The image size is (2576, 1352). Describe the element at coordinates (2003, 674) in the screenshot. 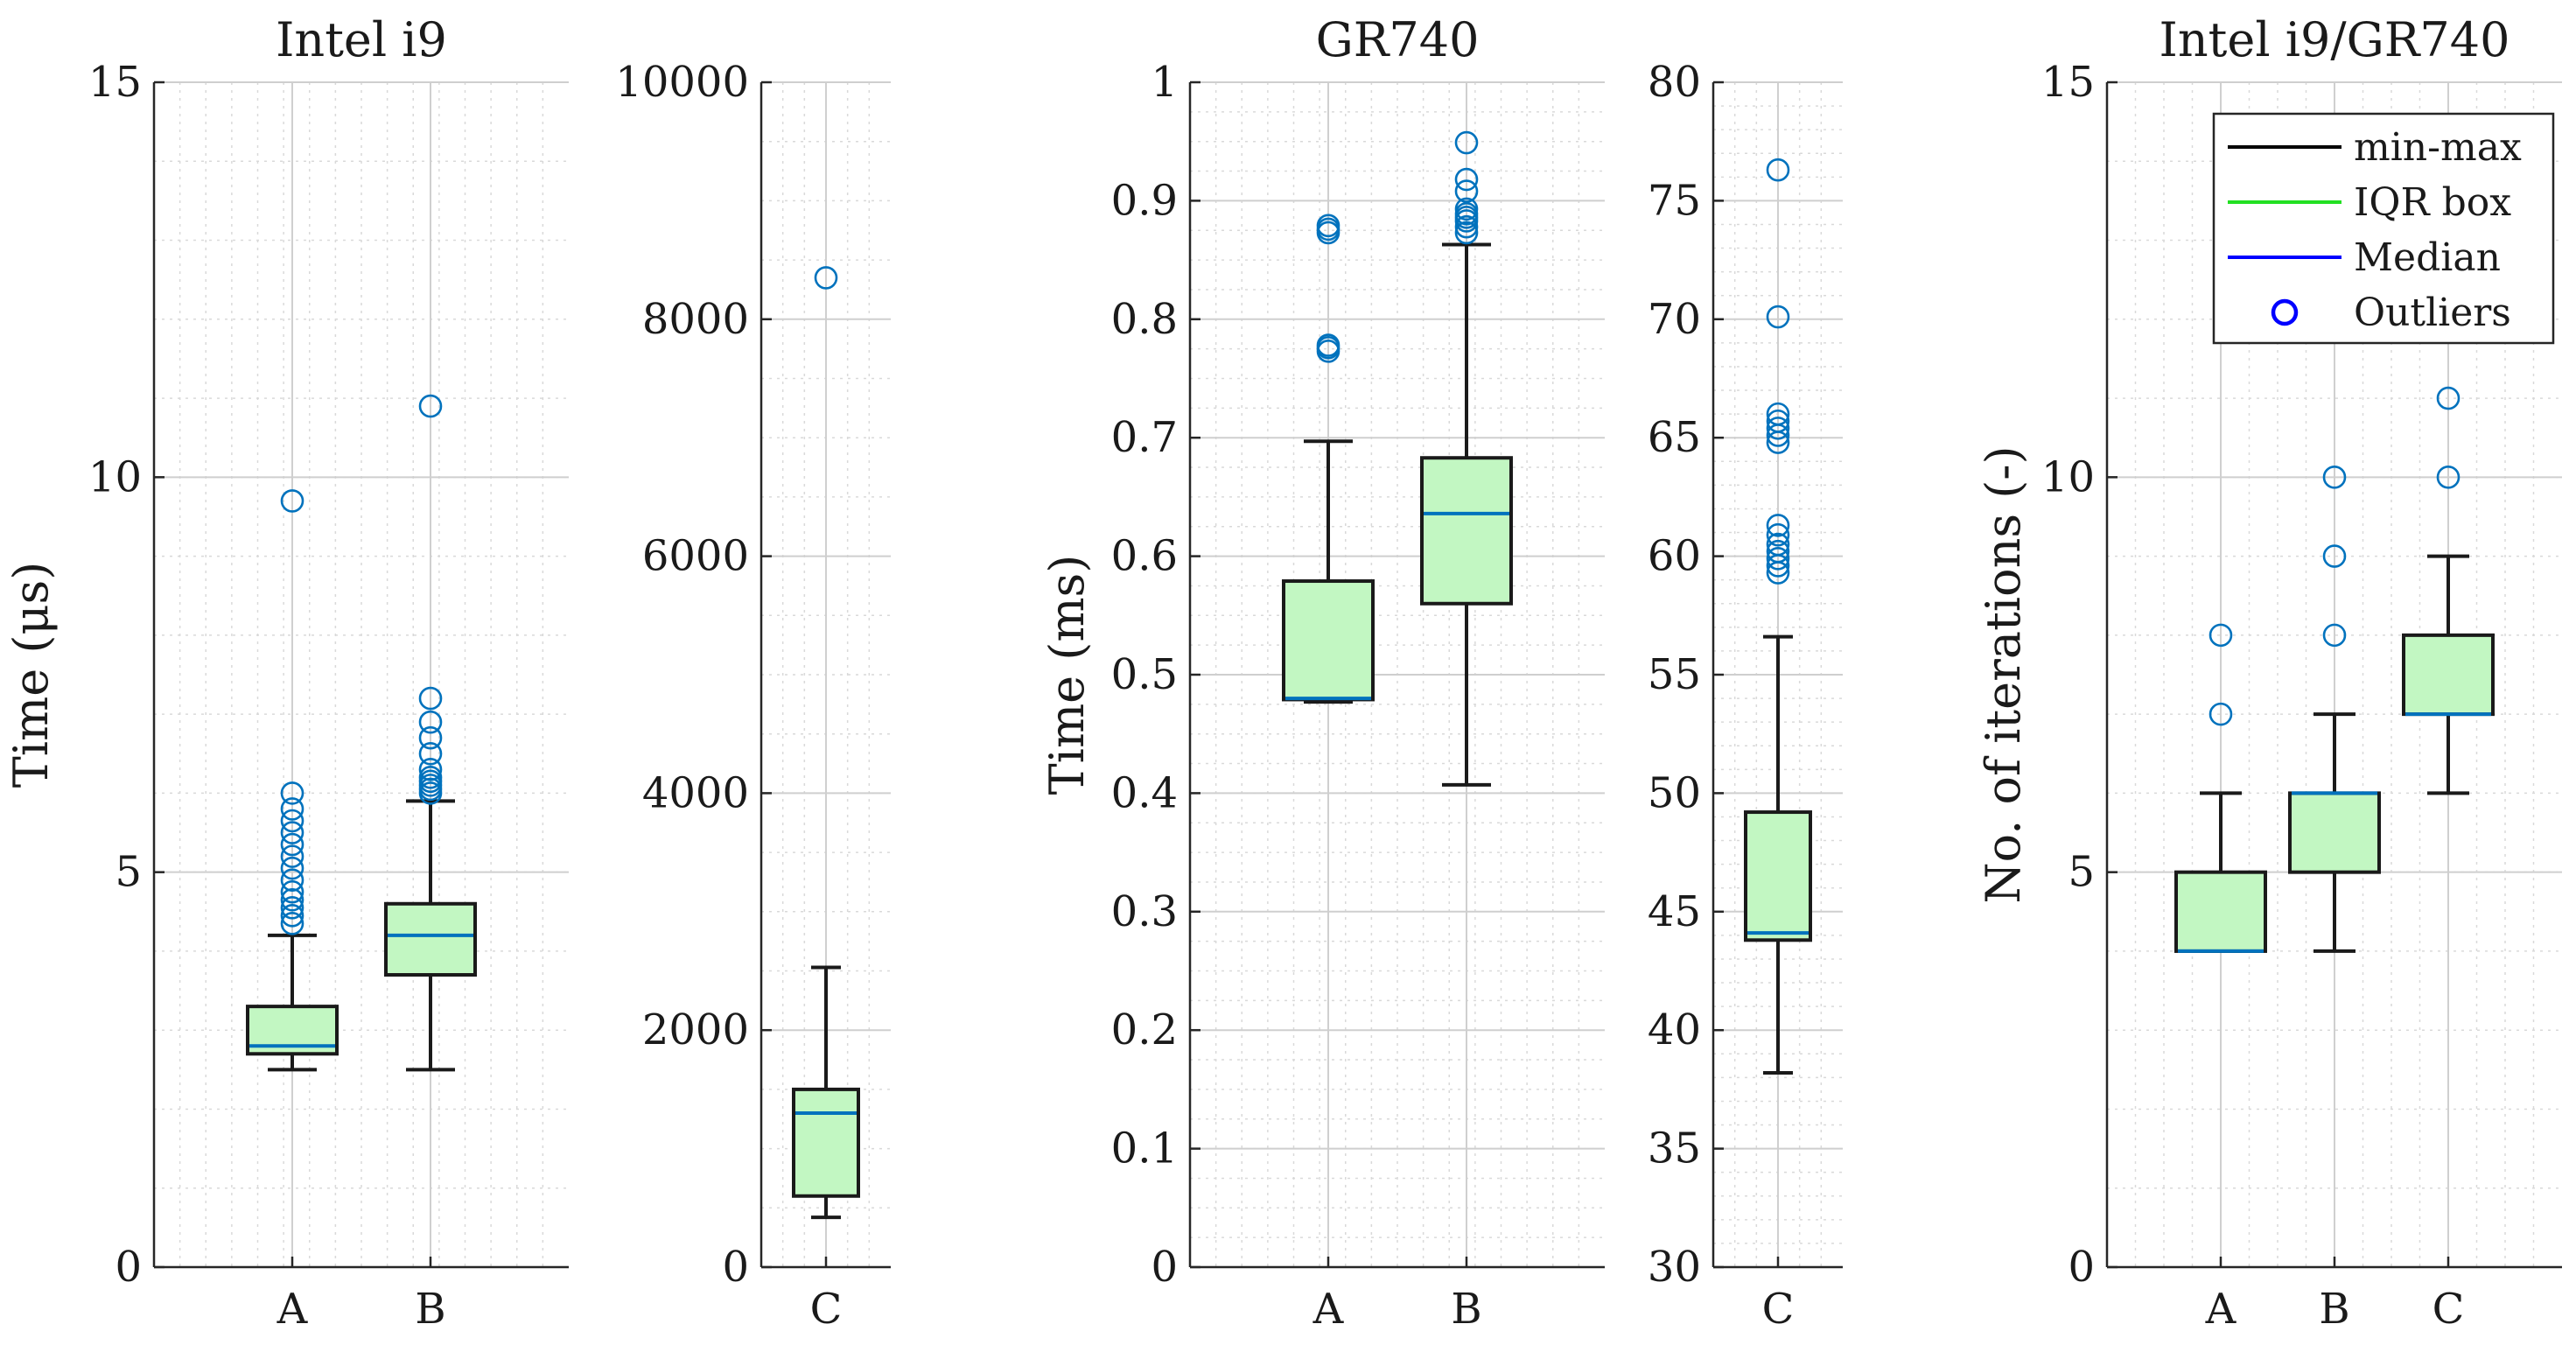

I see `y-axis-label: No. of iterations (-)` at that location.